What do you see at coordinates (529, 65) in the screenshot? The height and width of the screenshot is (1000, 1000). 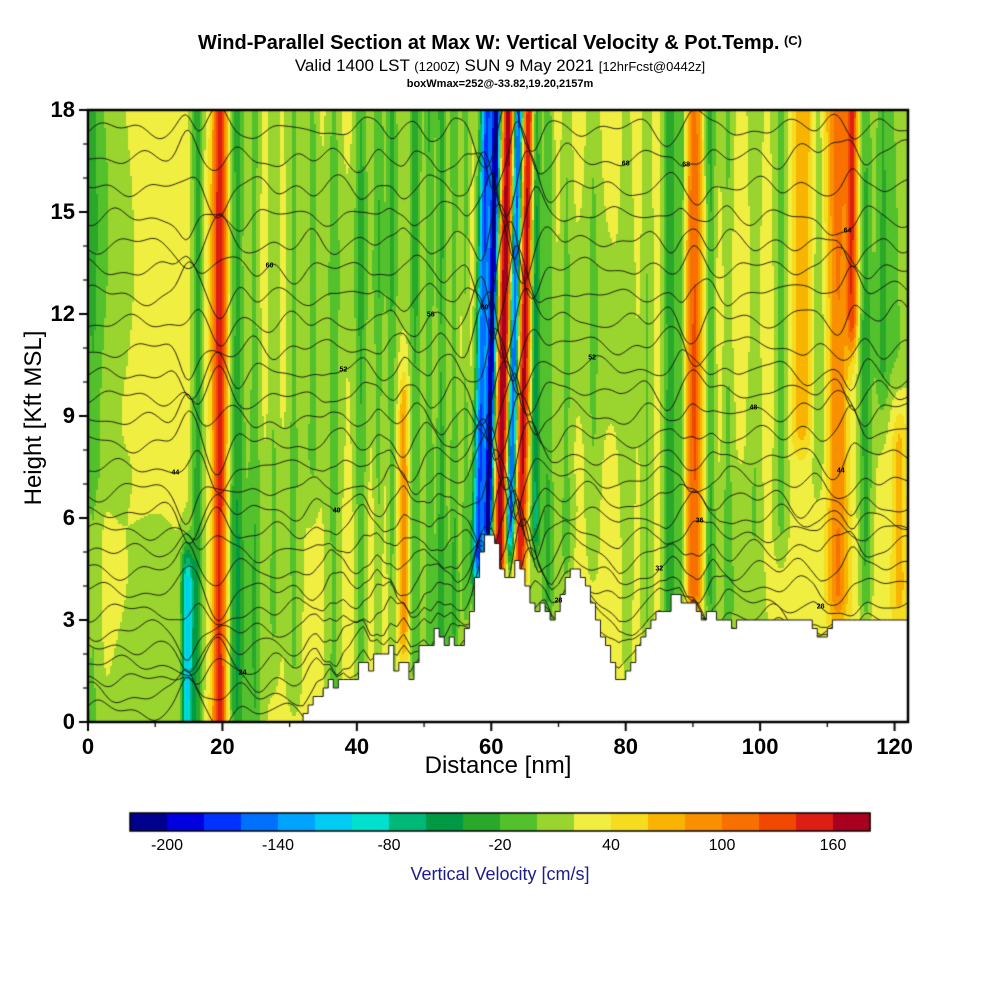 I see `valid-date-label: SUN 9 May 2021` at bounding box center [529, 65].